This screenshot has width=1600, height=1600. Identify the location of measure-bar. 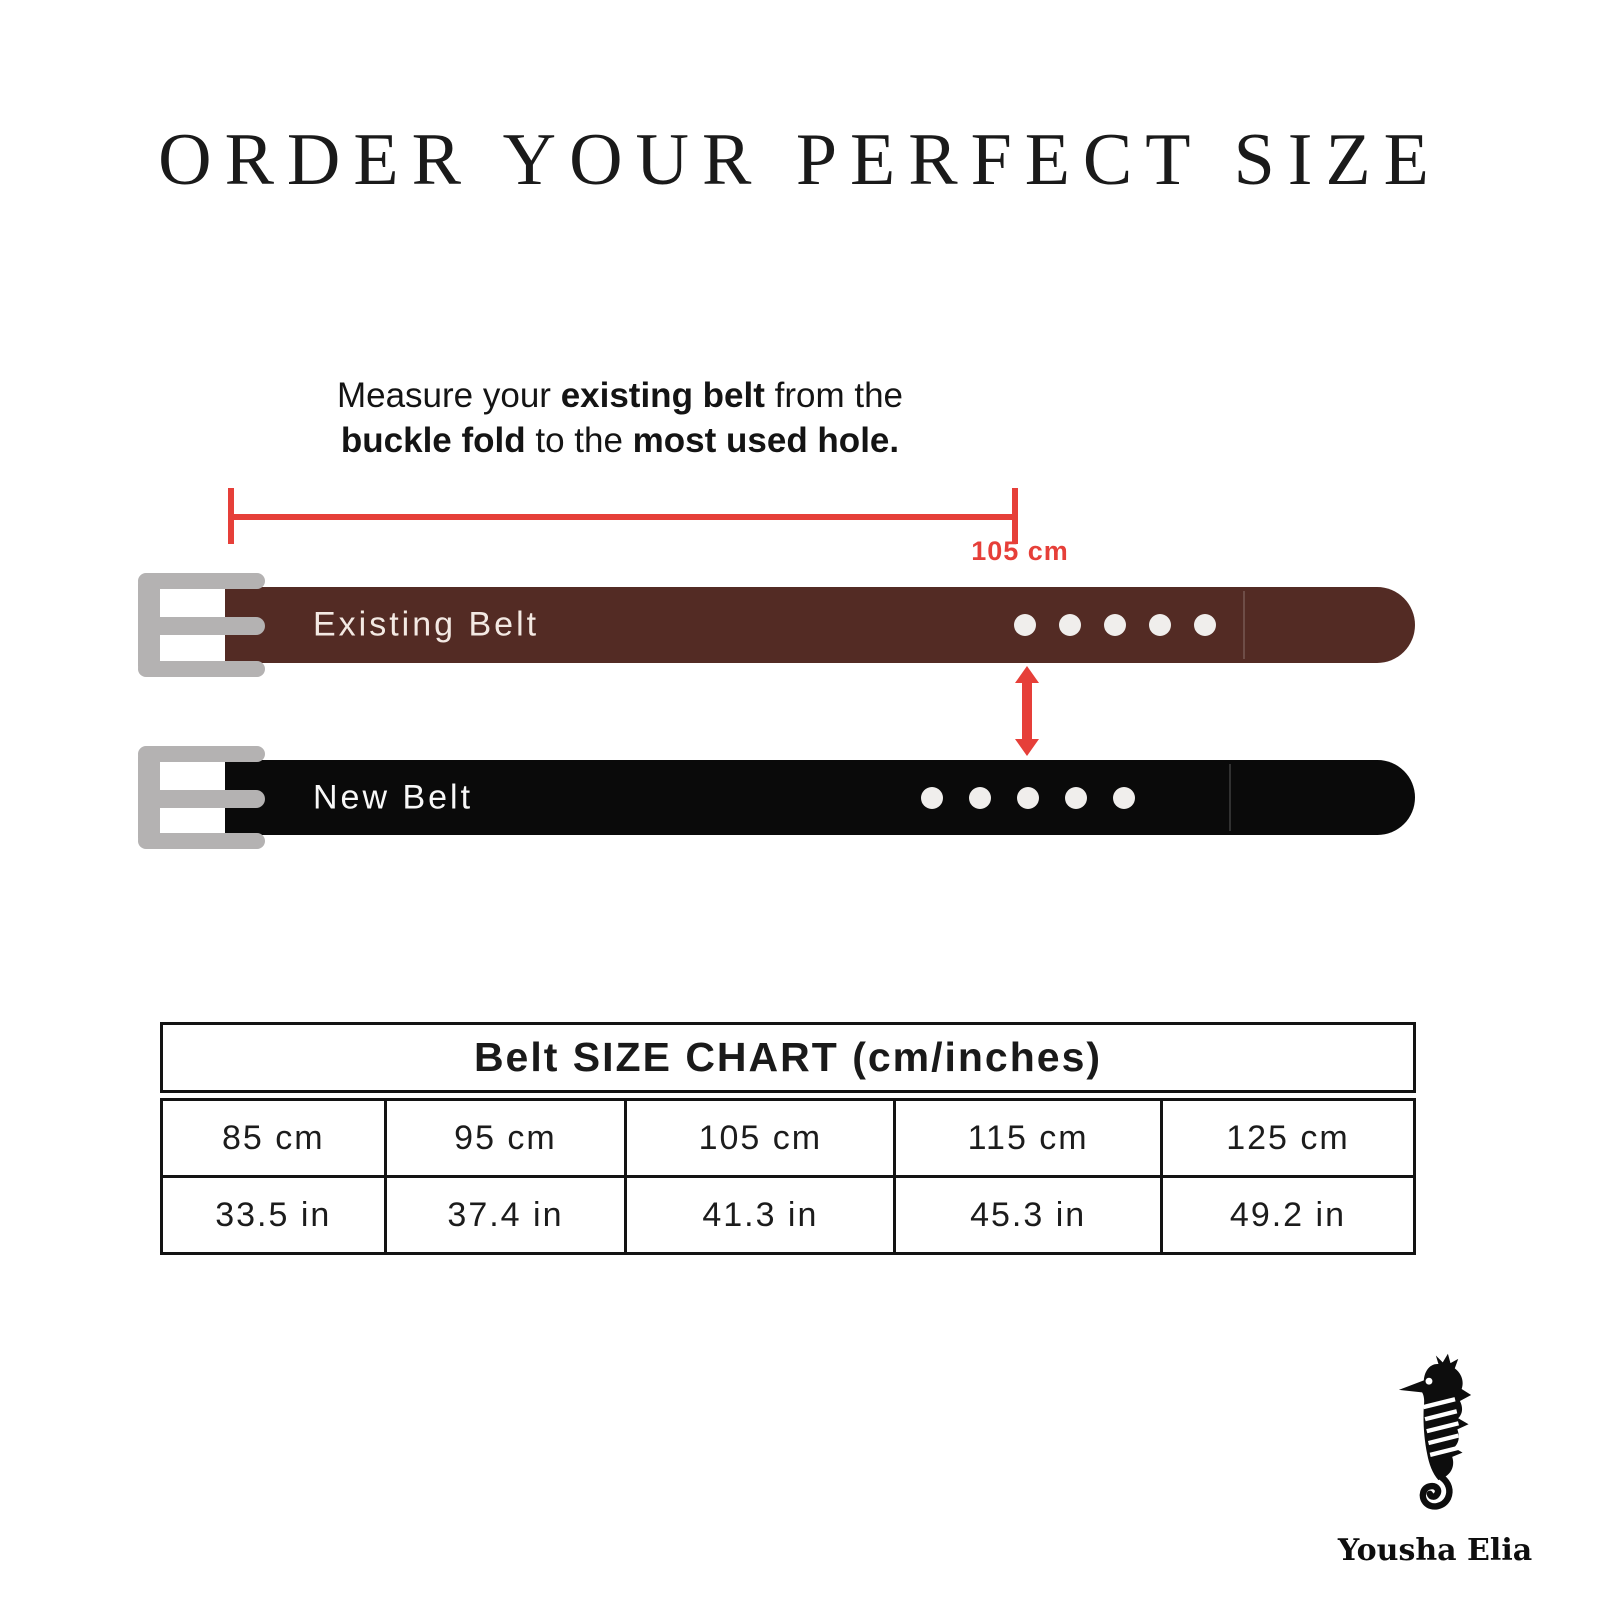
(623, 517).